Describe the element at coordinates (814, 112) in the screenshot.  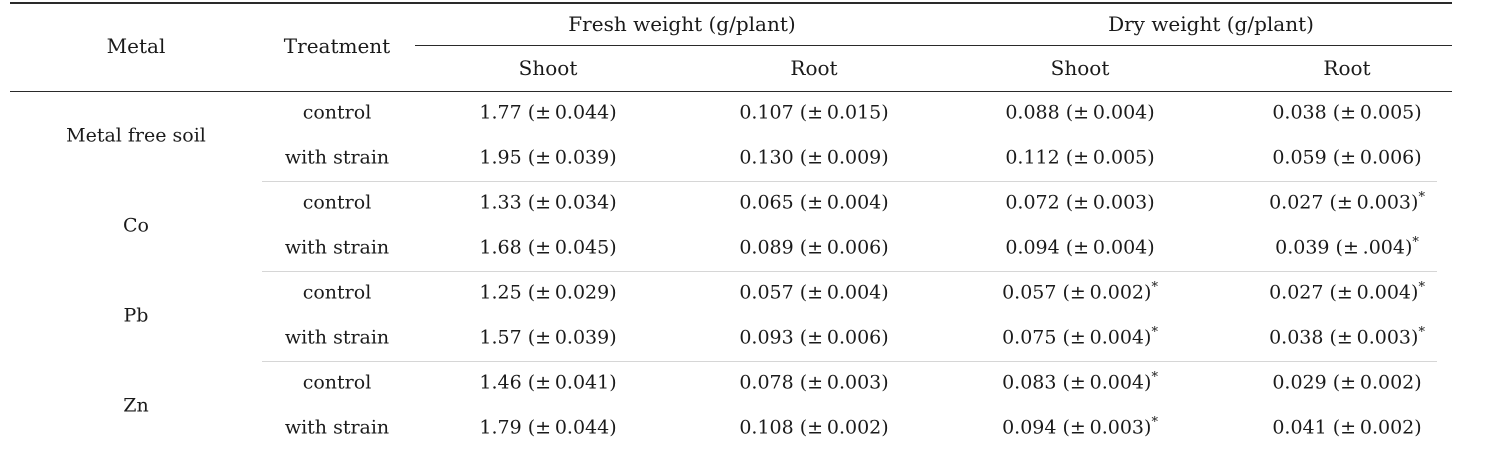
I see `fresh-root-cell: 0.107 (± 0.015)` at that location.